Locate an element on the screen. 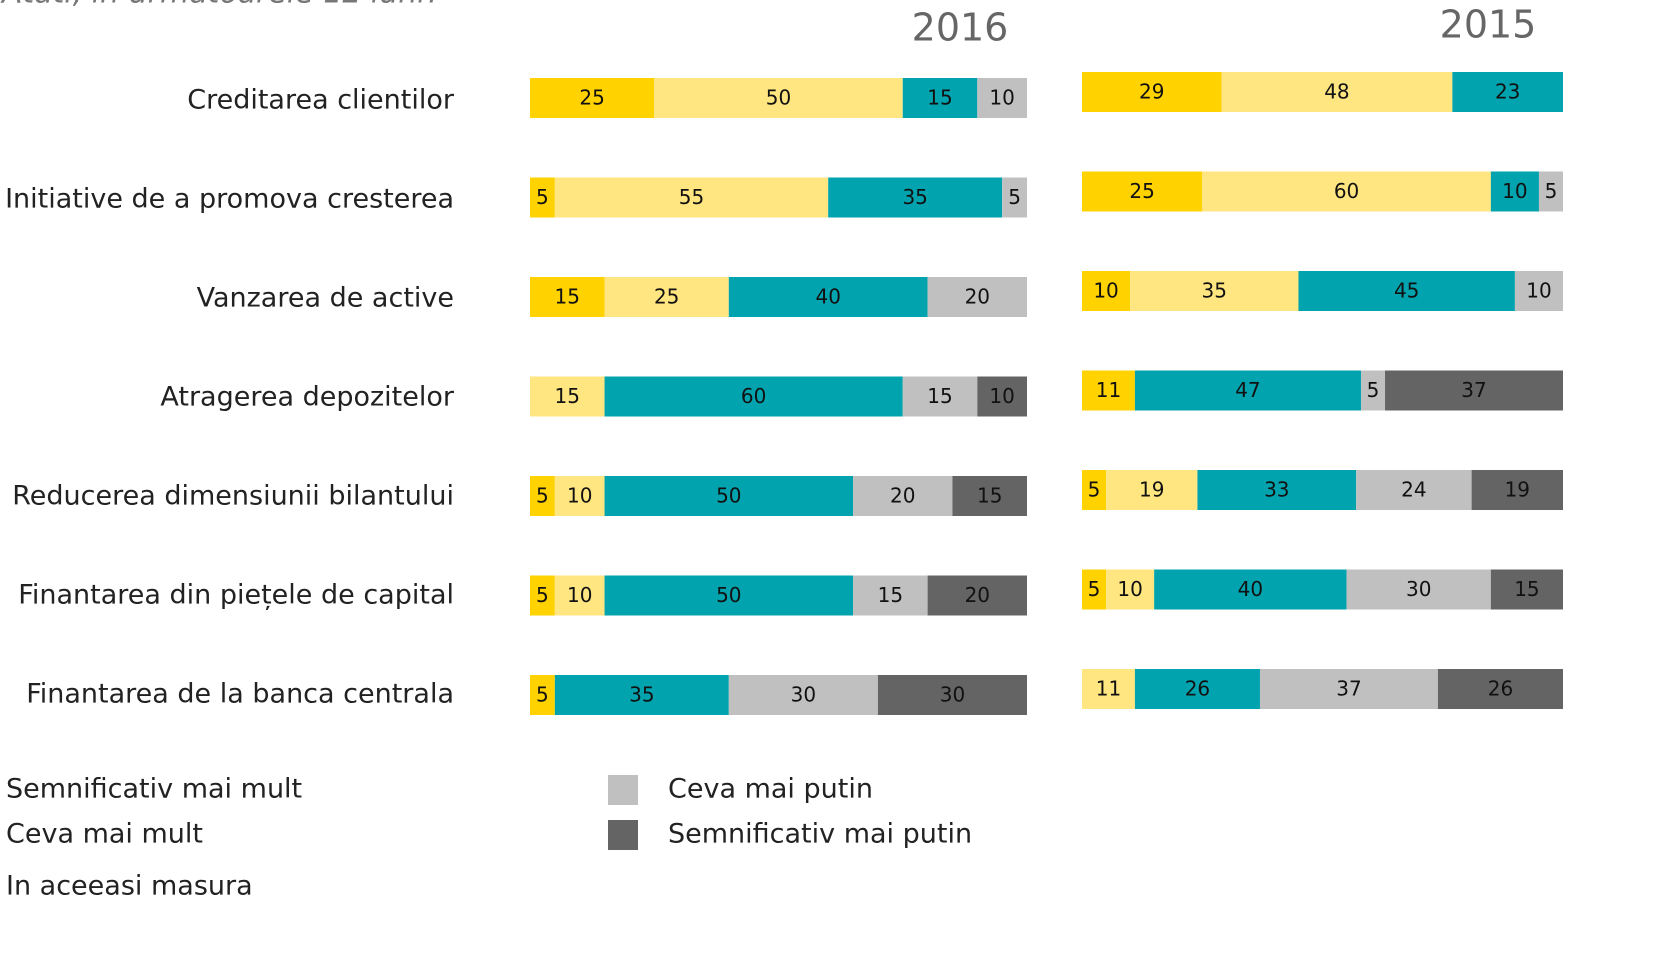  value-label: 33 is located at coordinates (1276, 490).